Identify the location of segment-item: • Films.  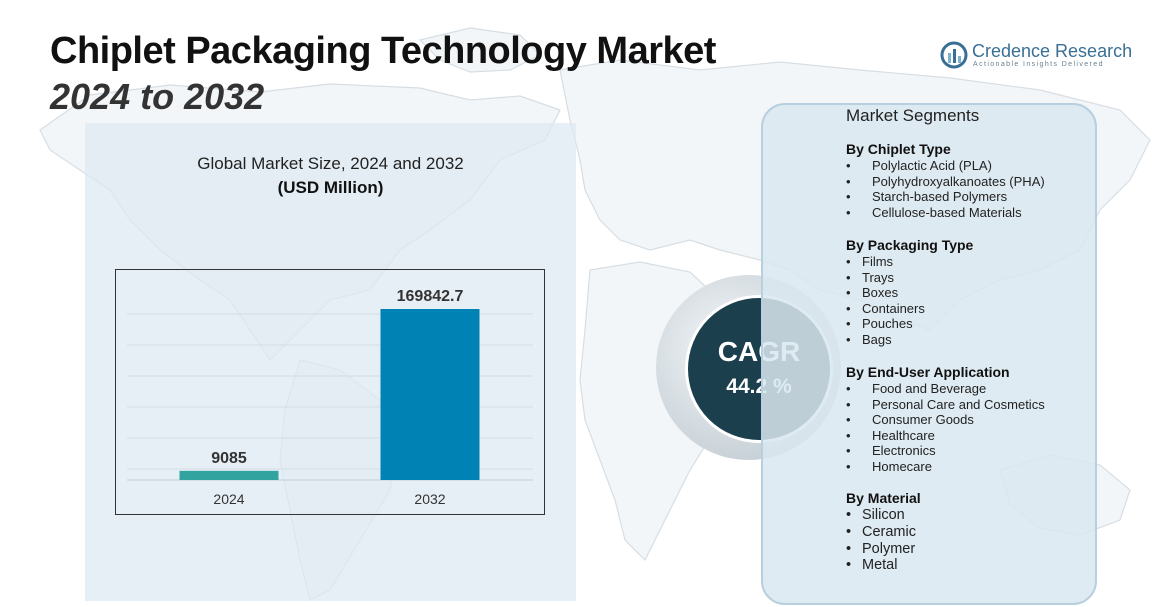
(870, 261).